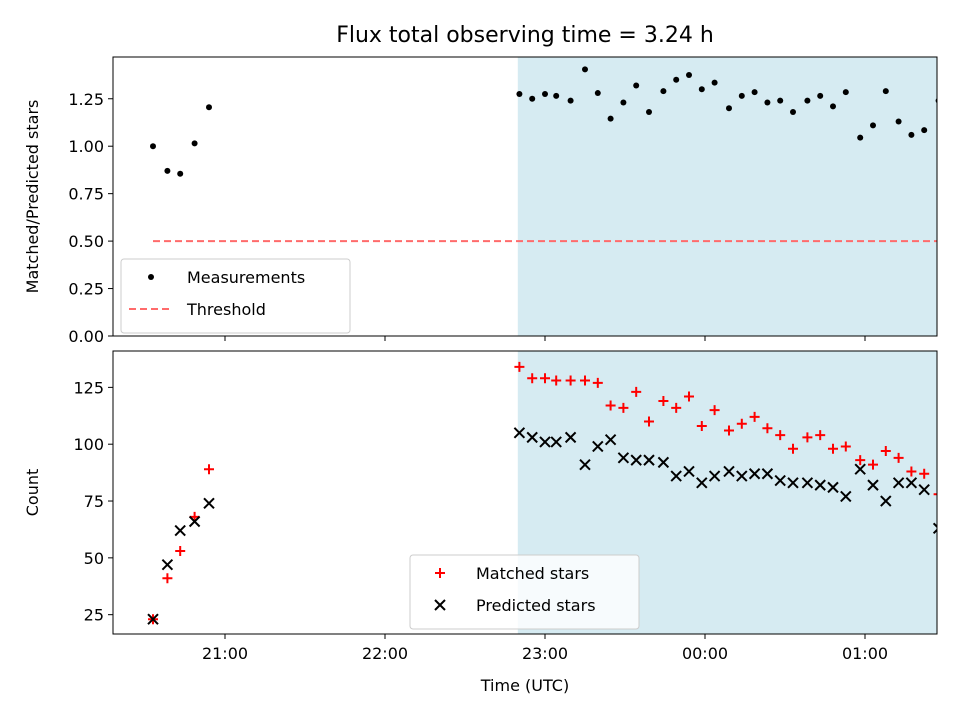  Describe the element at coordinates (440, 605) in the screenshot. I see `legend-predicted-swatch` at that location.